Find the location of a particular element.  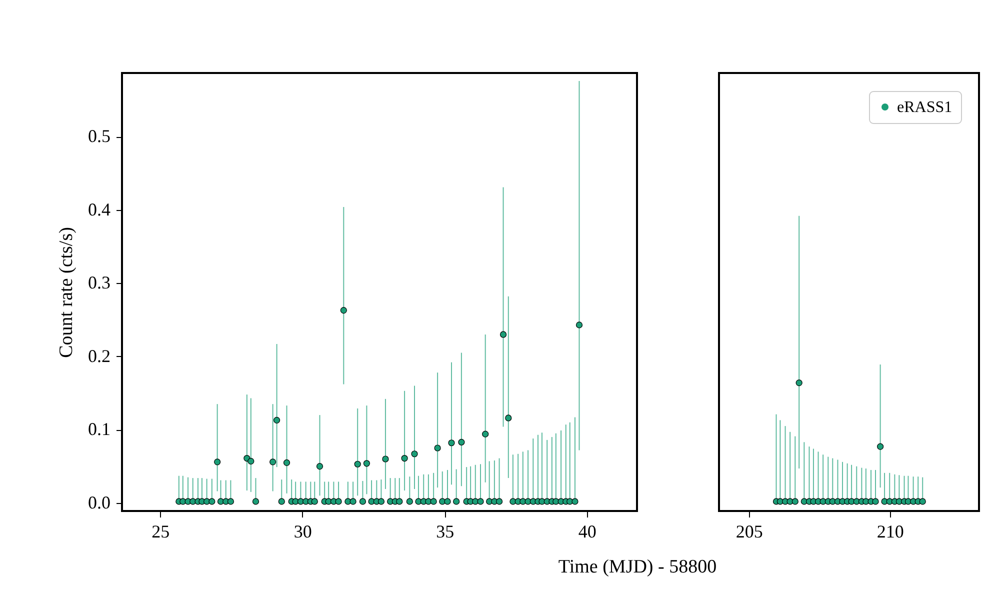

x-tick-label: 30 is located at coordinates (303, 532).